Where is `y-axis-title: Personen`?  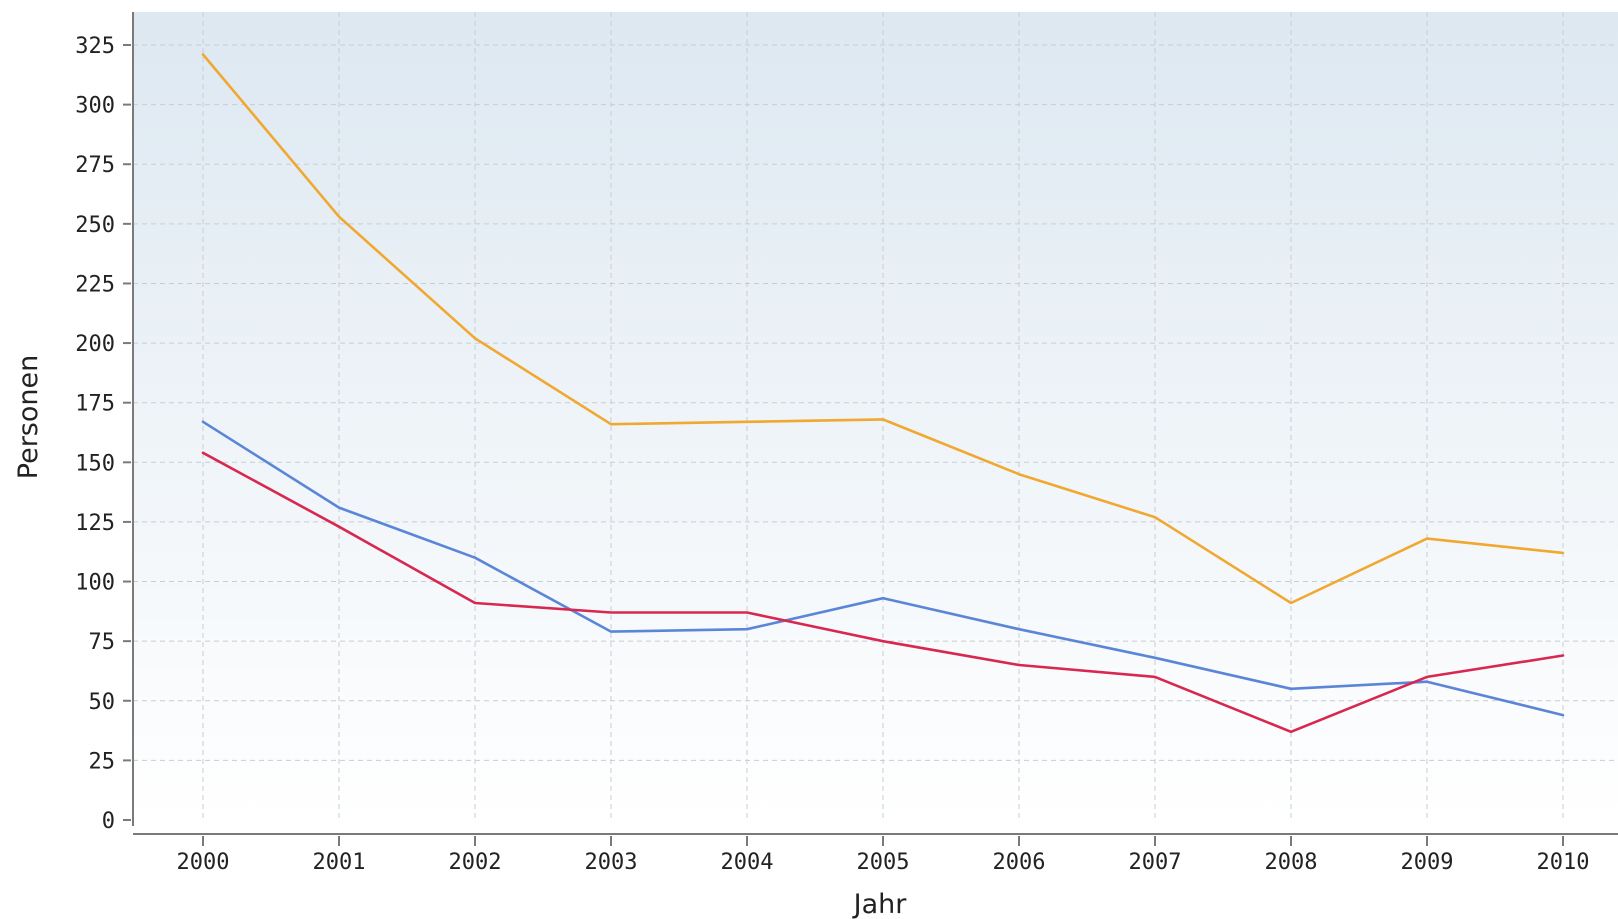 y-axis-title: Personen is located at coordinates (28, 417).